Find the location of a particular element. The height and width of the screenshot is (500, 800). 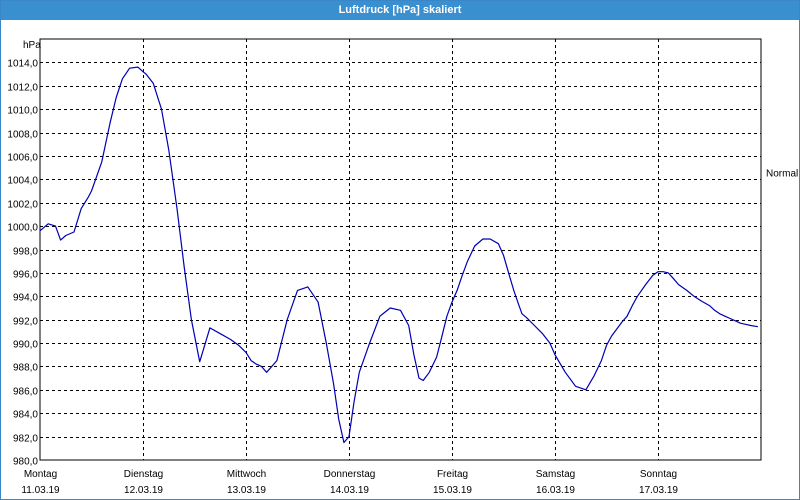

x-tick-date: 15.03.19 is located at coordinates (452, 490).